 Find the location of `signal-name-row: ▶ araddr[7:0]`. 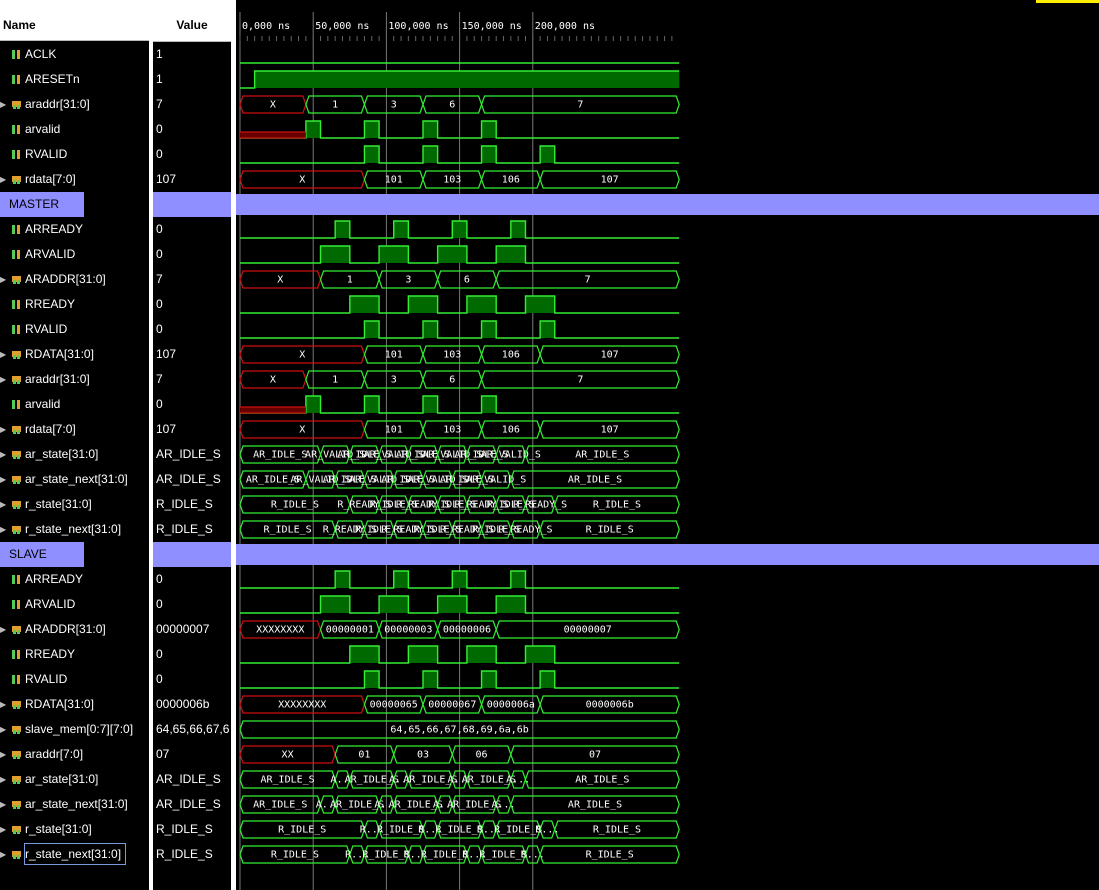

signal-name-row: ▶ araddr[7:0] is located at coordinates (74, 754).